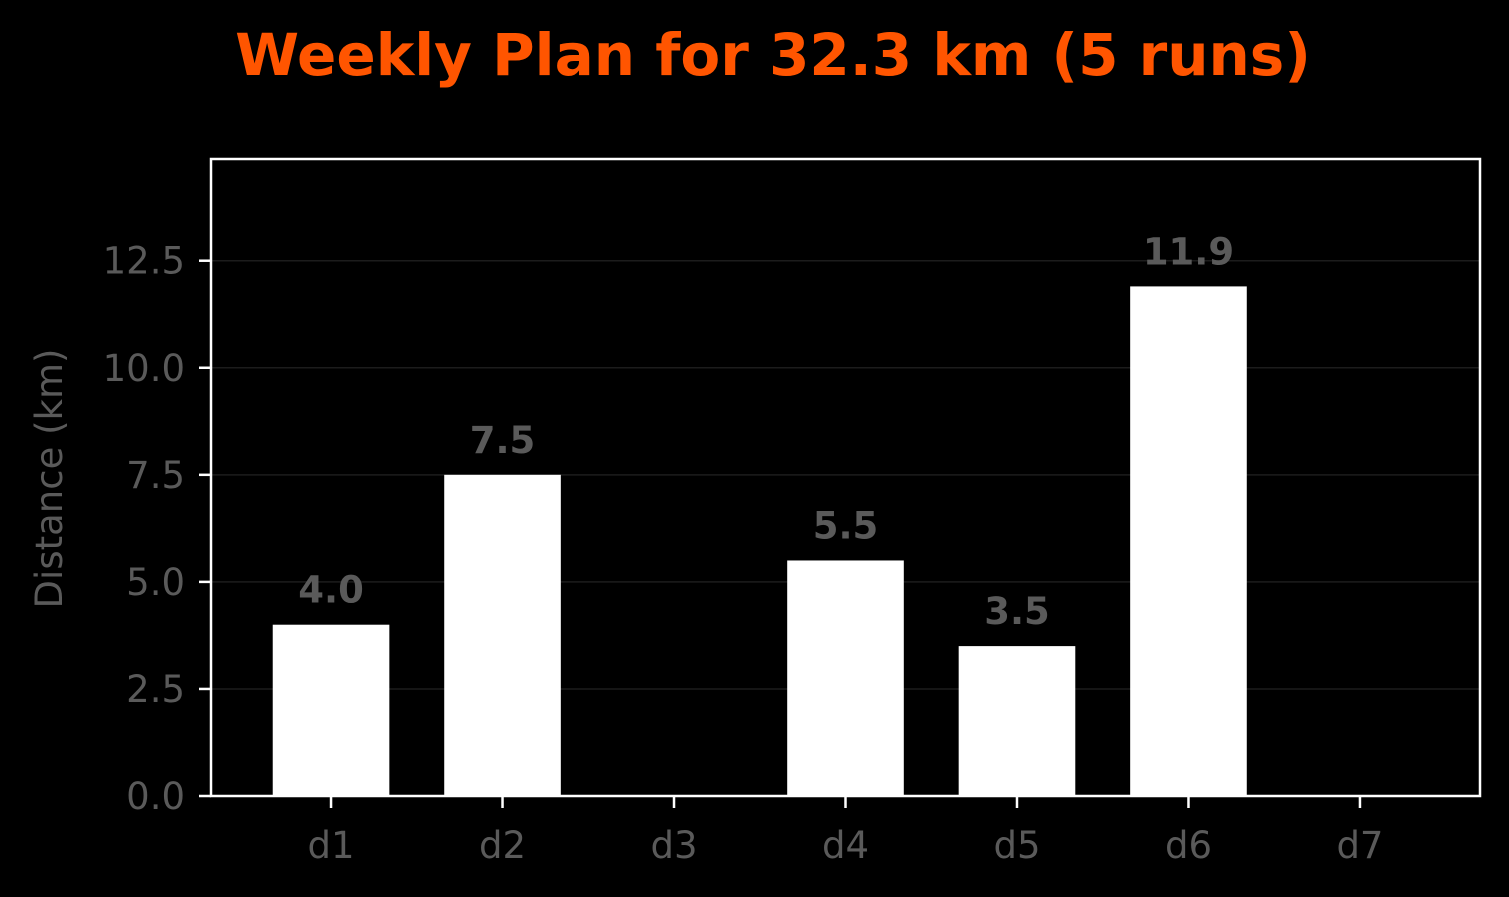 Image resolution: width=1509 pixels, height=897 pixels. I want to click on y-tick-label: 7.5, so click(155, 475).